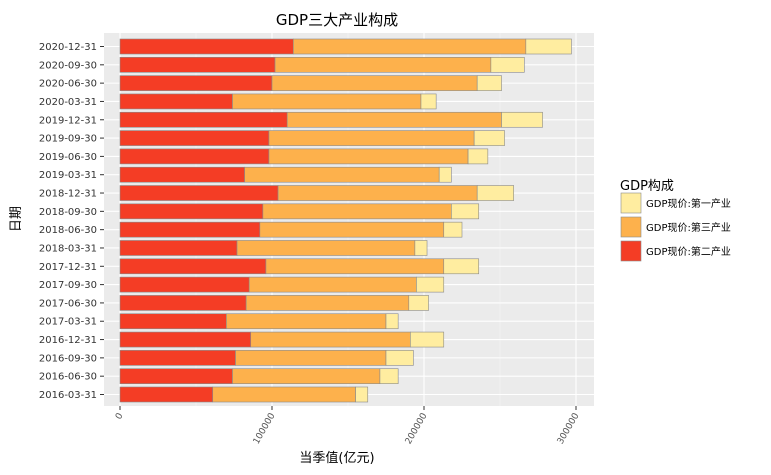 This screenshot has width=771, height=475. I want to click on y-tick-label: 2019-03-31, so click(68, 175).